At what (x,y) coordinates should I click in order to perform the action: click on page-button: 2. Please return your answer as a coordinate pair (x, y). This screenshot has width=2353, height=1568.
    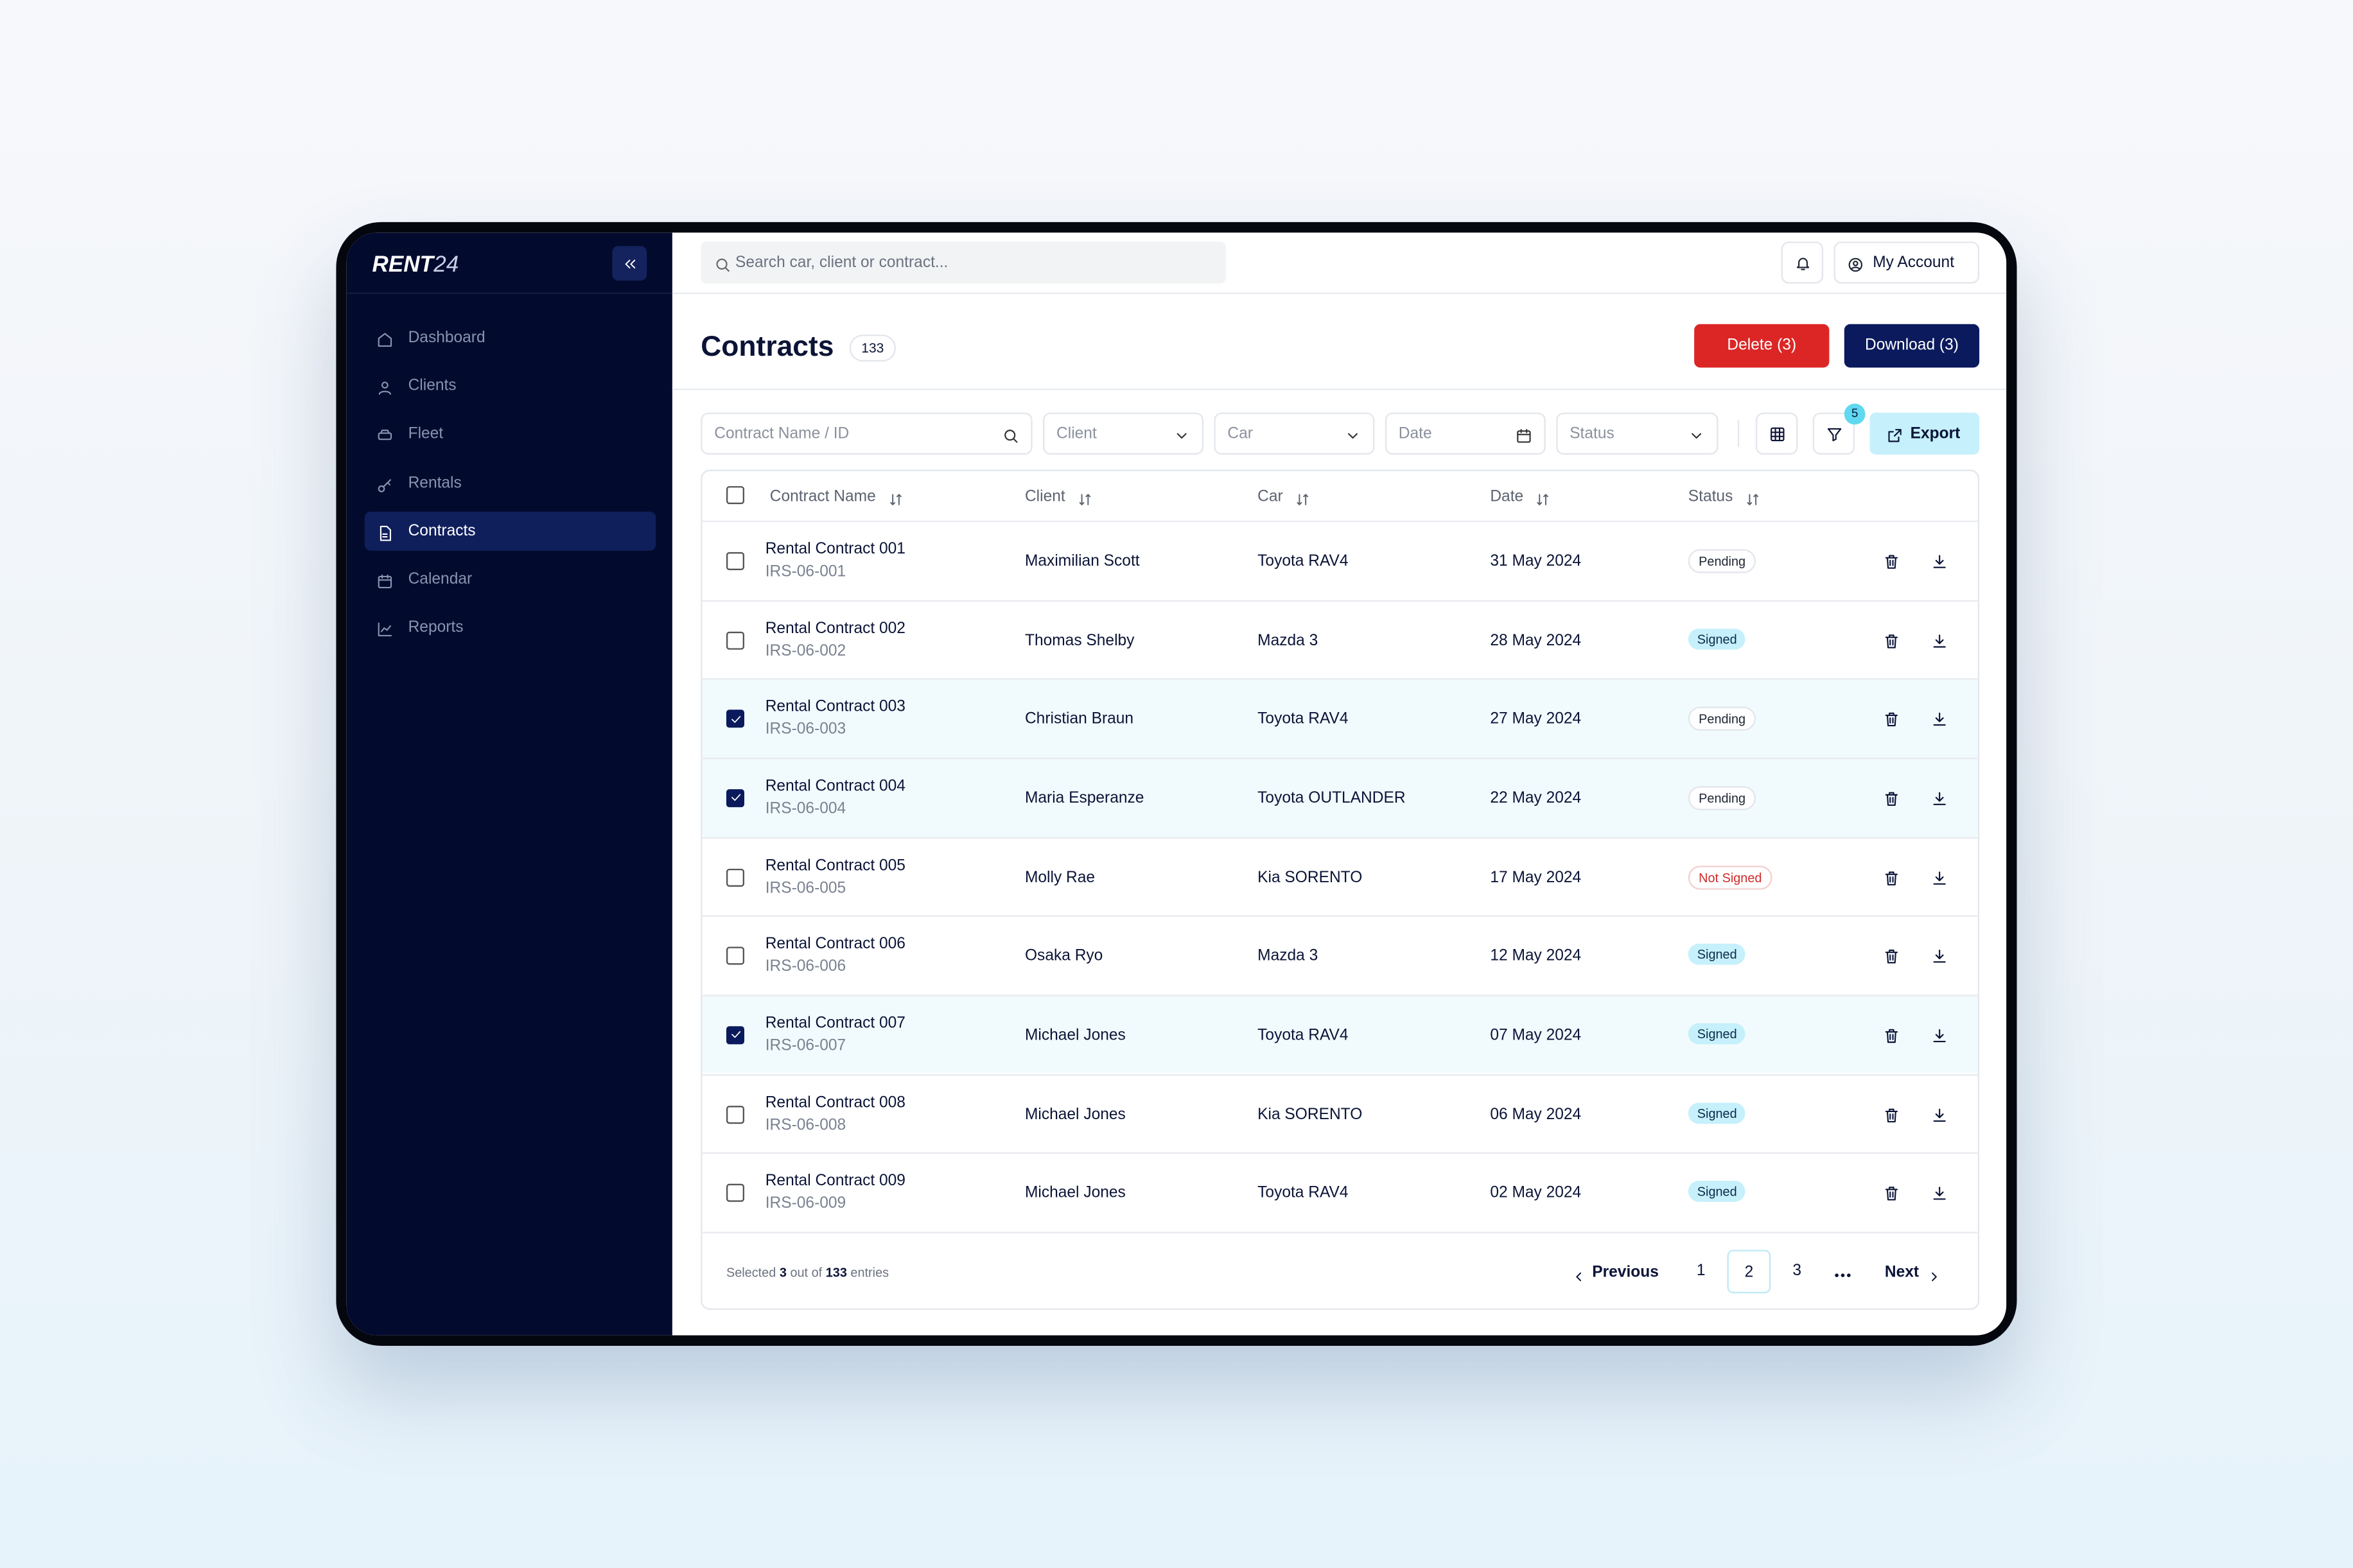
    Looking at the image, I should click on (1749, 1272).